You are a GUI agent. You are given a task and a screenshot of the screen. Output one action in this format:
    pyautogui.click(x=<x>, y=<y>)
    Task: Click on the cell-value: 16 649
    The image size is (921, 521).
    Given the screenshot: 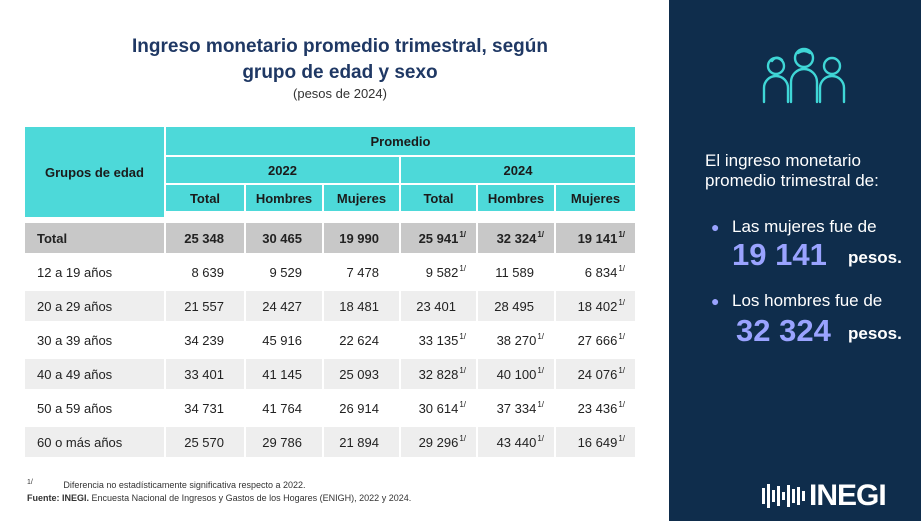 What is the action you would take?
    pyautogui.click(x=597, y=442)
    